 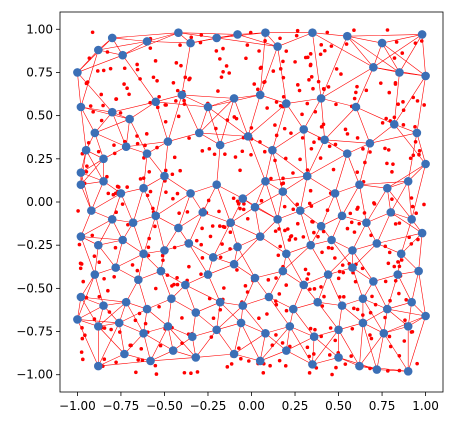 I want to click on x-tick-label: 1.00, so click(x=425, y=406).